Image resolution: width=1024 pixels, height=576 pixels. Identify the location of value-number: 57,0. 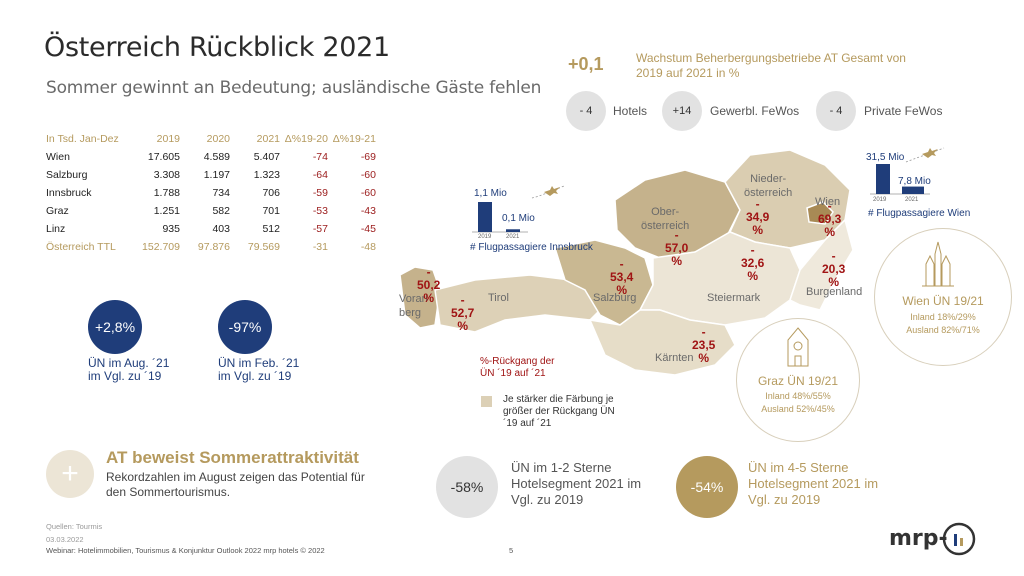
(677, 248).